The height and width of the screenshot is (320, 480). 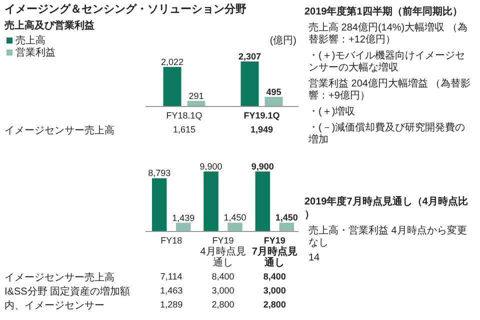 I want to click on text: 7,114, so click(x=171, y=277).